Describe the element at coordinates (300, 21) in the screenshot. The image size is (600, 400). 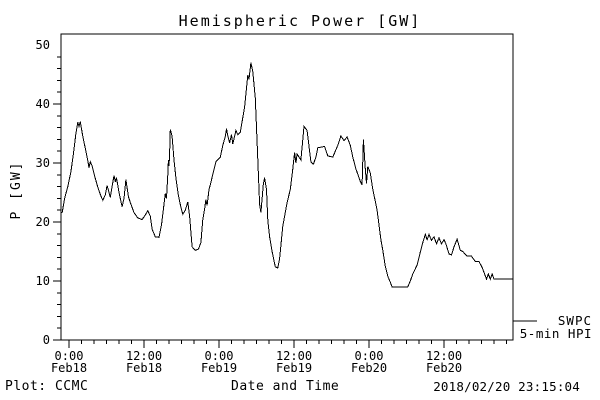
I see `chart-title: Hemispheric Power [GW]` at that location.